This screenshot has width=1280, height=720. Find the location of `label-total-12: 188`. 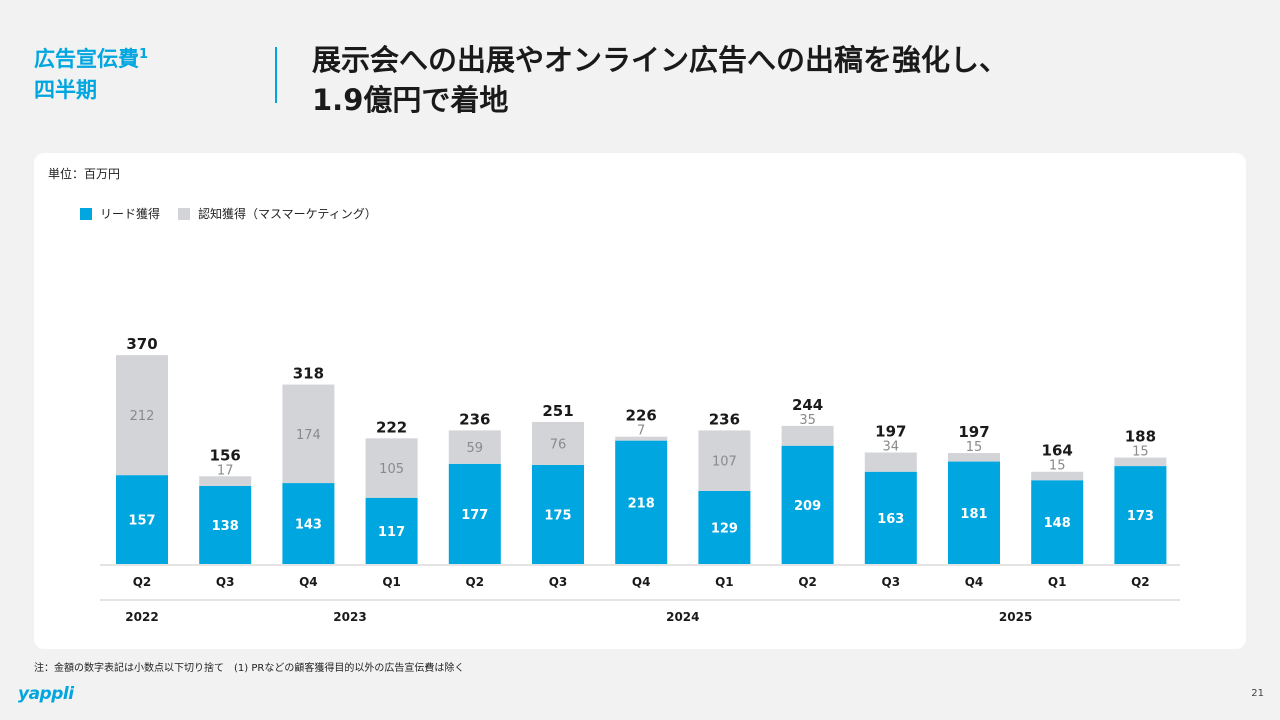

label-total-12: 188 is located at coordinates (1140, 437).